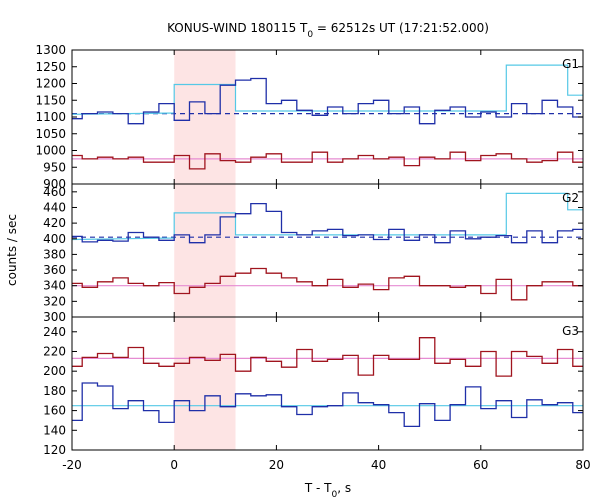  What do you see at coordinates (310, 35) in the screenshot?
I see `chart-title-subscript: 0` at bounding box center [310, 35].